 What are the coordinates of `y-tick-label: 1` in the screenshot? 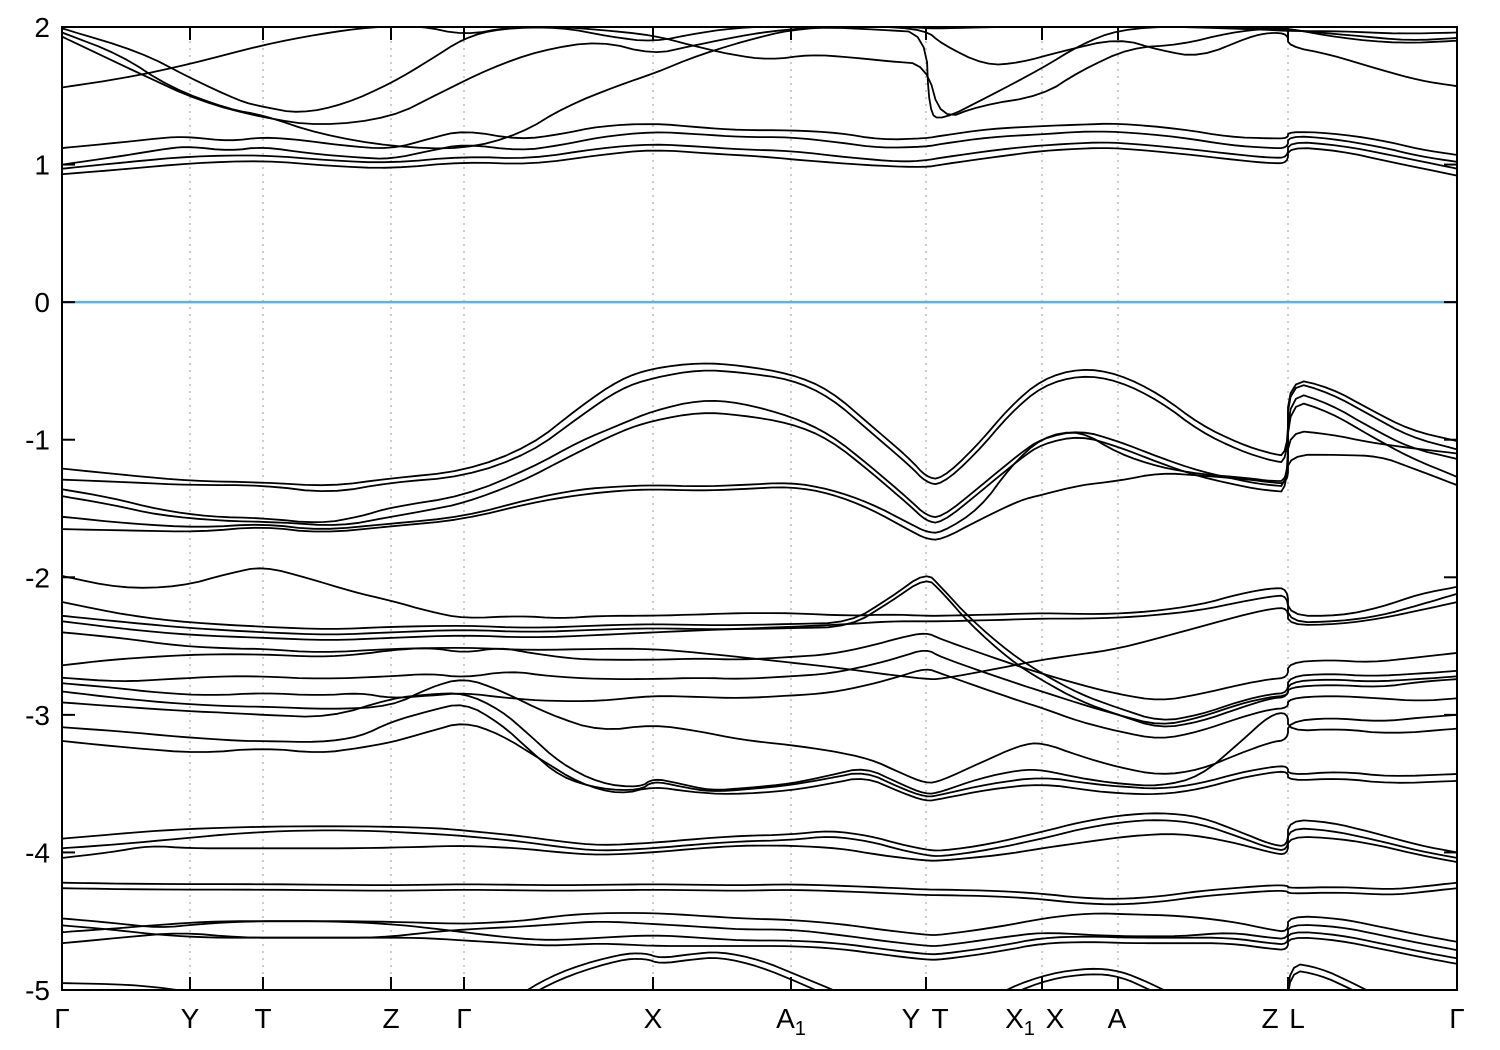 It's located at (42, 165).